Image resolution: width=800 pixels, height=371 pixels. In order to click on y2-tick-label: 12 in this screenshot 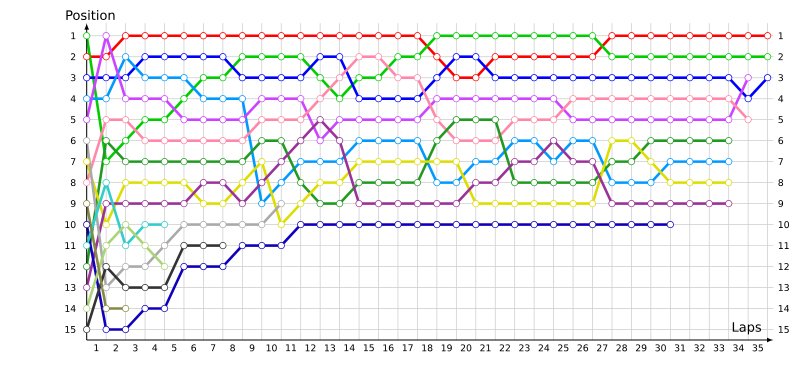, I will do `click(783, 266)`.